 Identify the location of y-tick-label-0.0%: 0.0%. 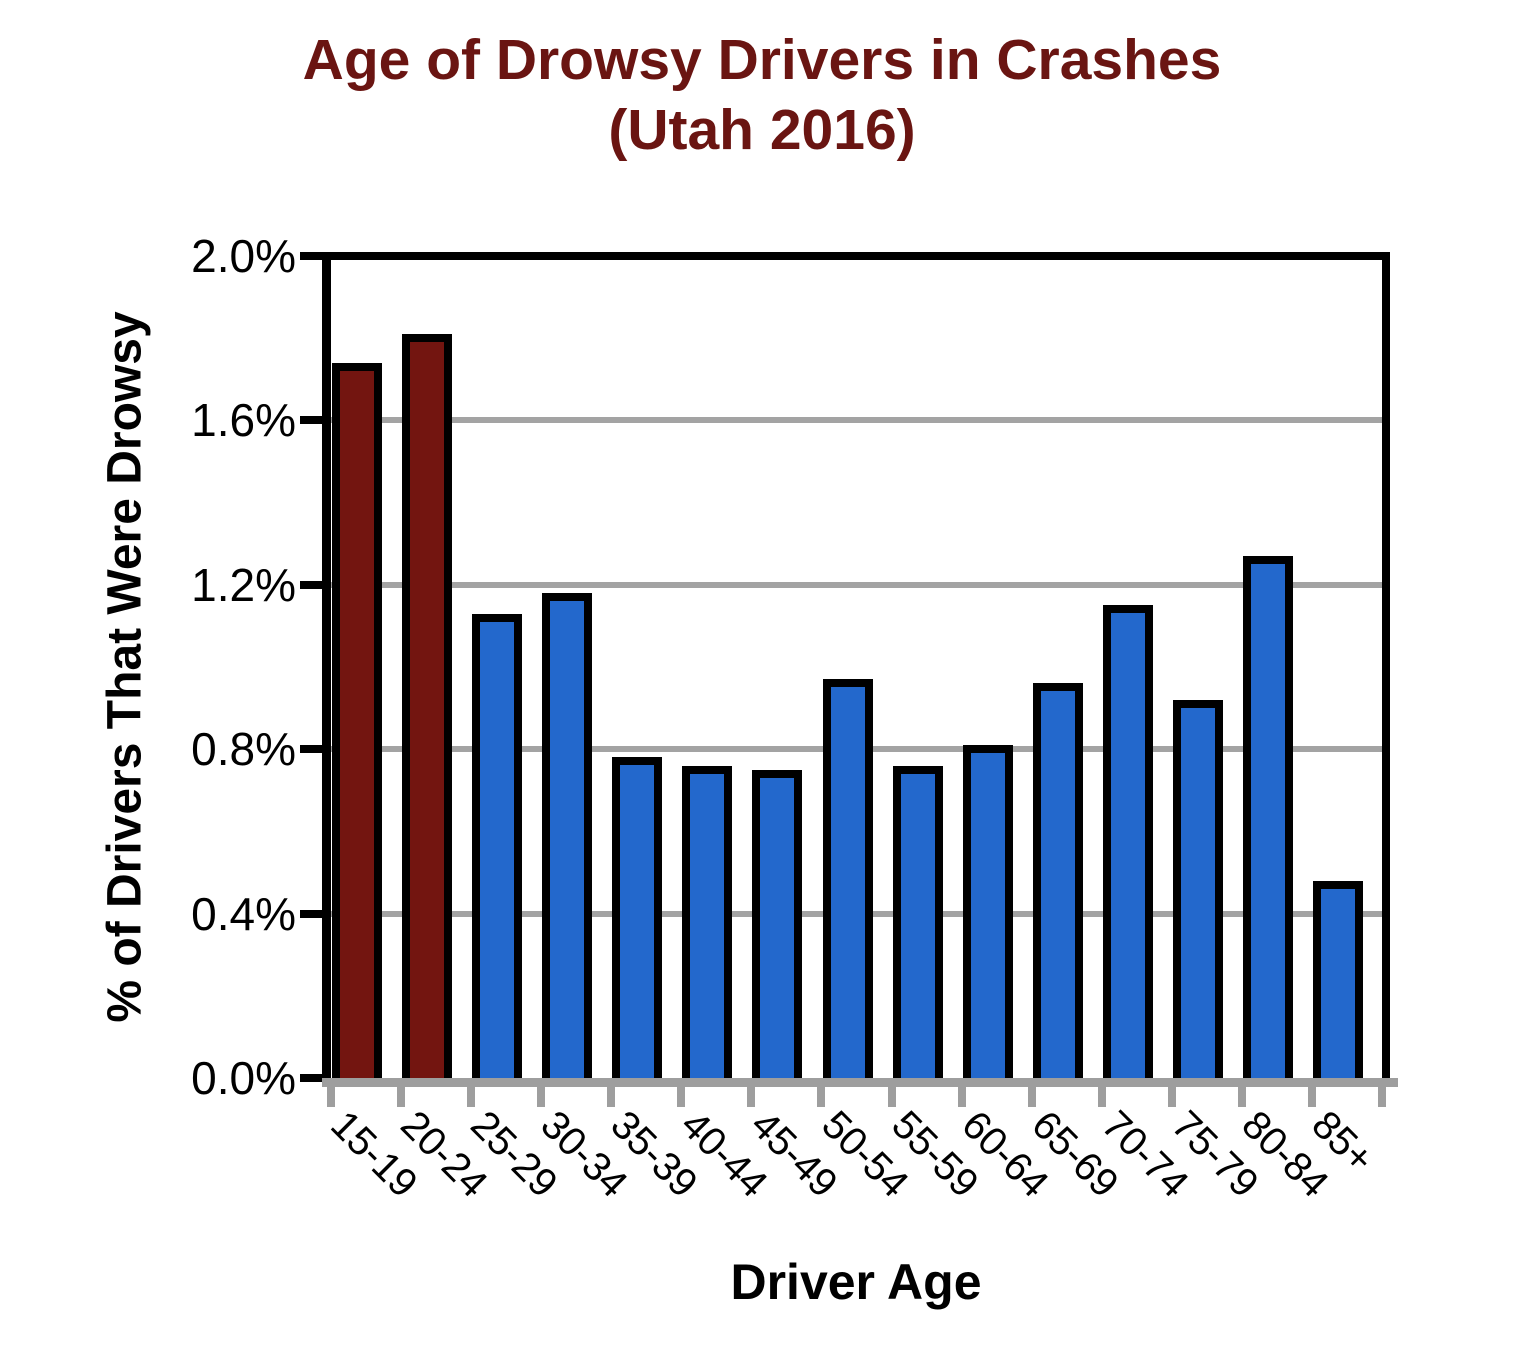
(243, 1078).